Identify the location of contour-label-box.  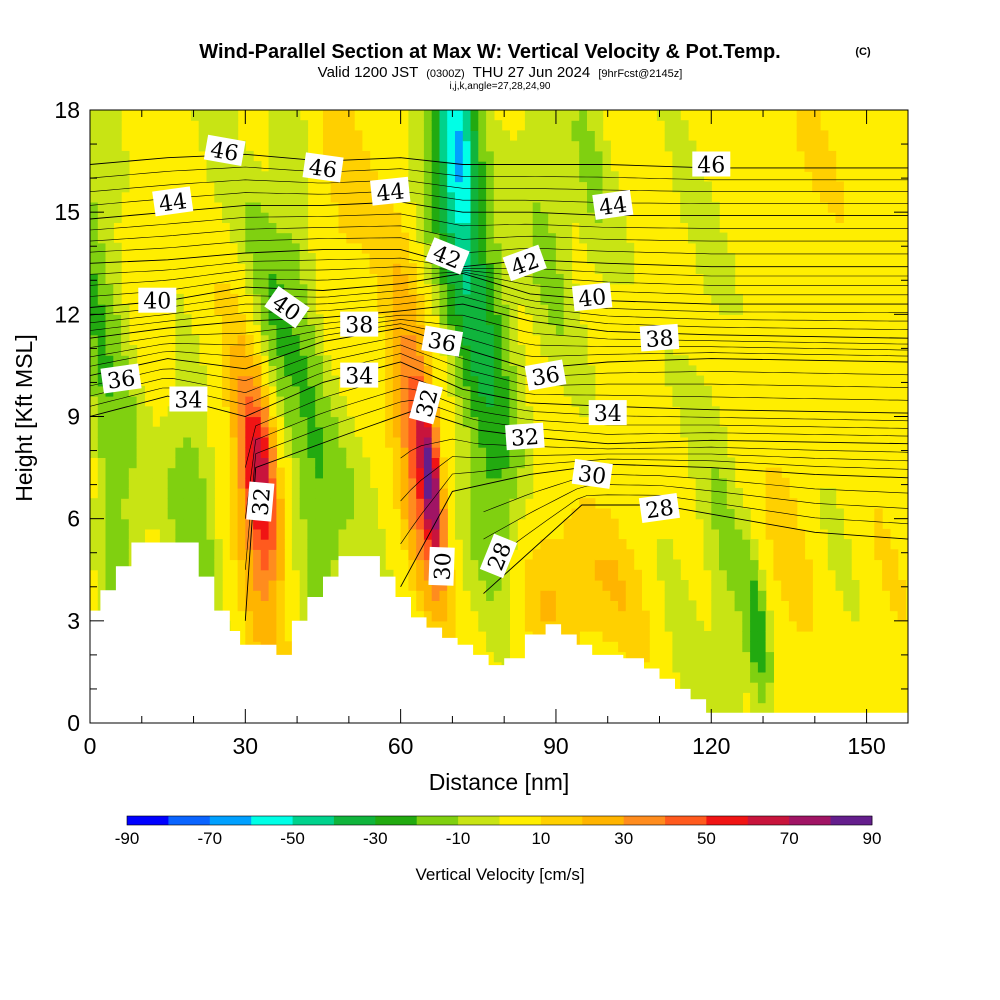
(260, 501).